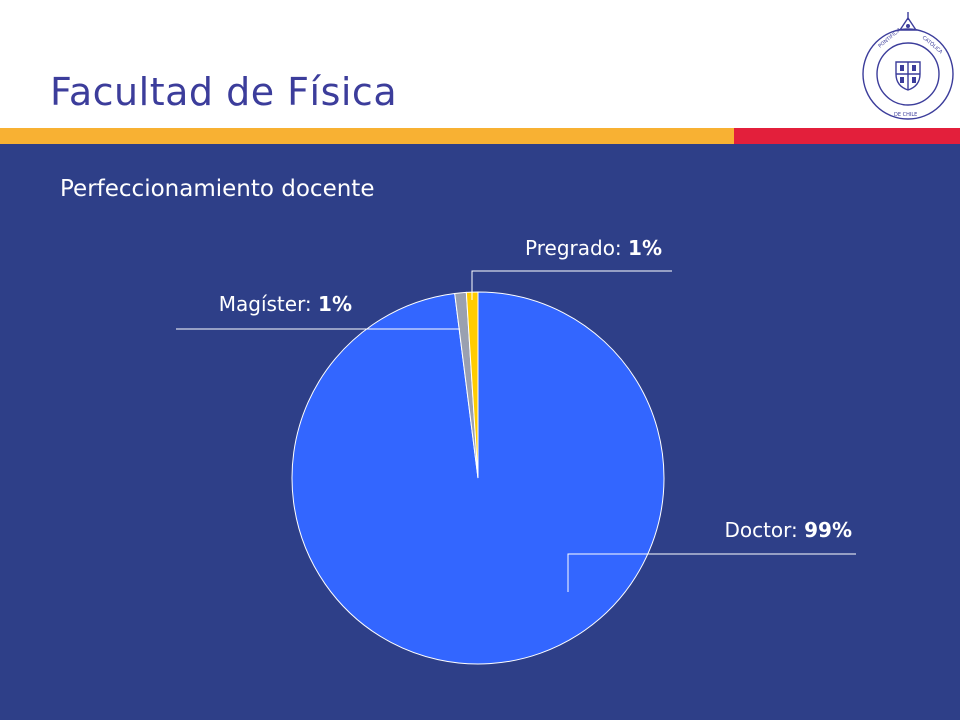 The image size is (960, 720). Describe the element at coordinates (933, 45) in the screenshot. I see `svg-text: CATÓLICA` at that location.